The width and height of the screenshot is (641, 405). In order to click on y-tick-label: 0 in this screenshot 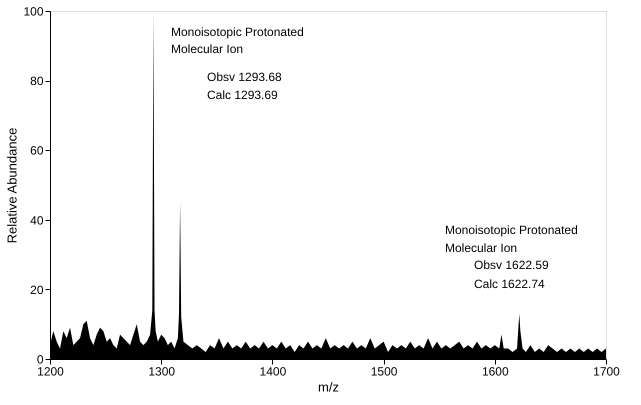, I will do `click(40, 359)`.